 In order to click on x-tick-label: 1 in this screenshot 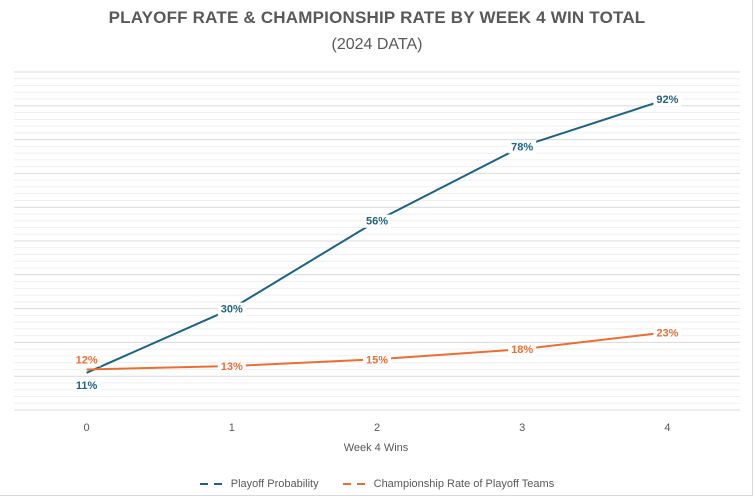, I will do `click(232, 428)`.